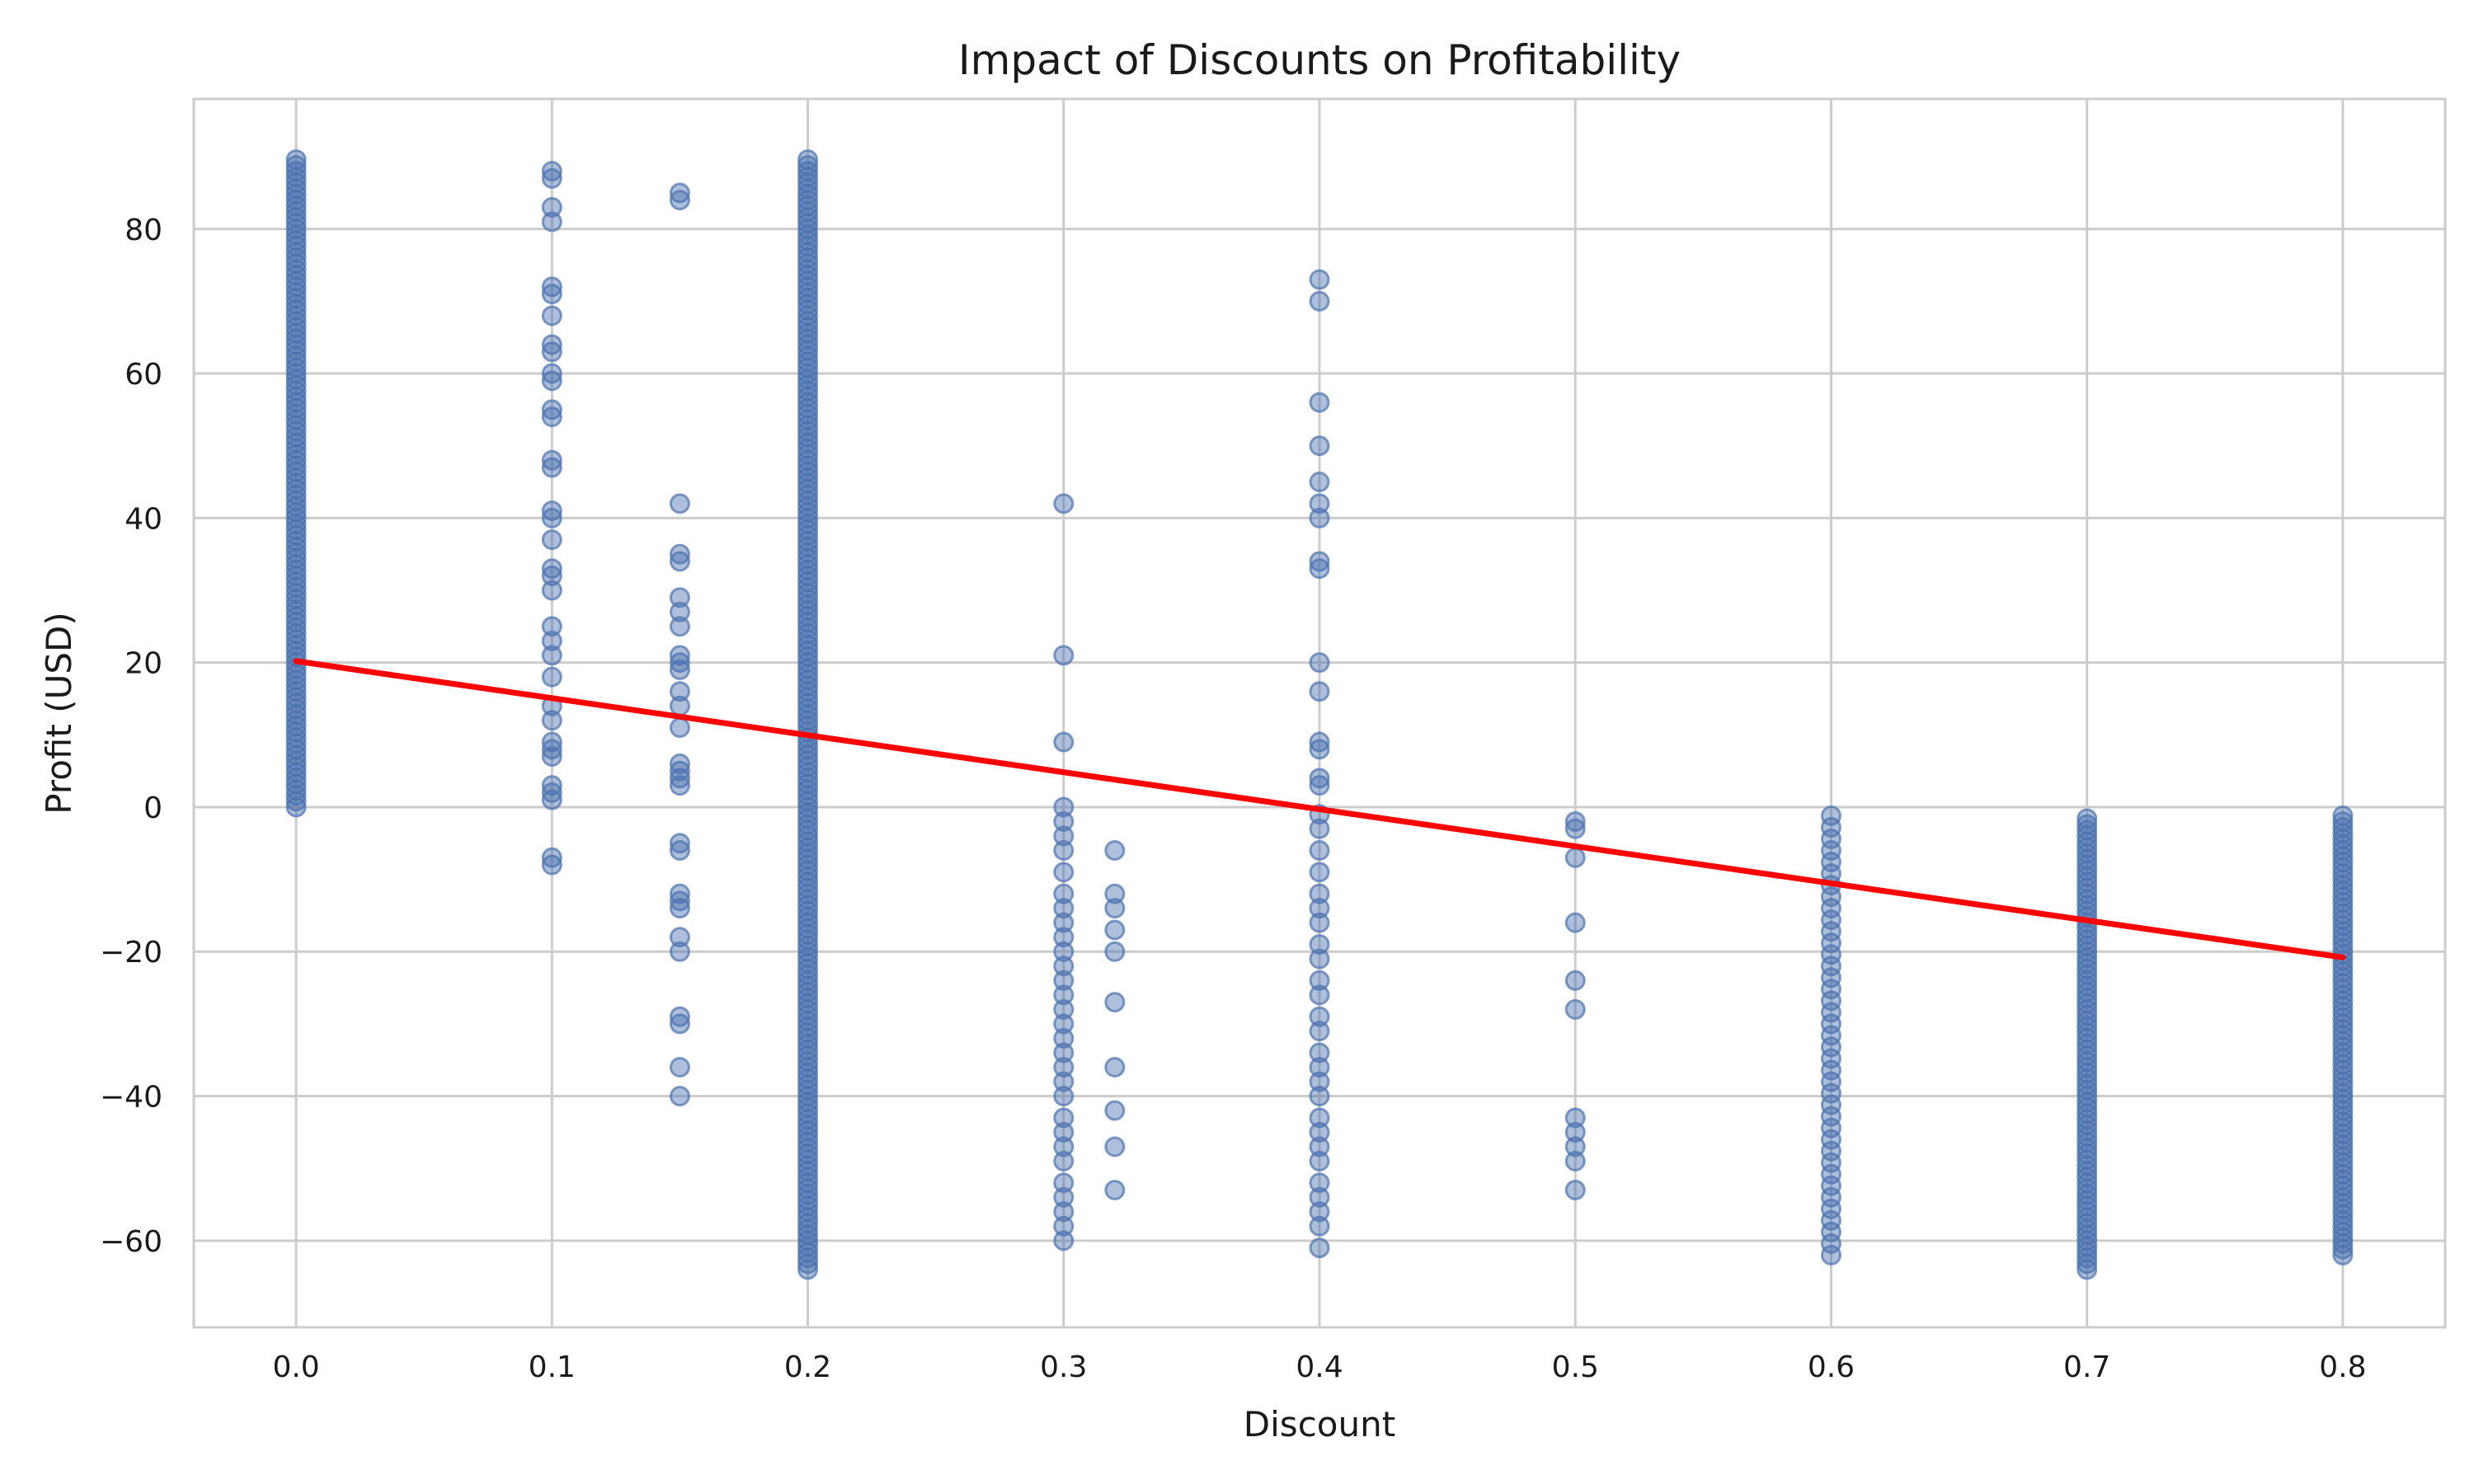 Image resolution: width=2474 pixels, height=1484 pixels. What do you see at coordinates (807, 1367) in the screenshot?
I see `x-tick-label: 0.2` at bounding box center [807, 1367].